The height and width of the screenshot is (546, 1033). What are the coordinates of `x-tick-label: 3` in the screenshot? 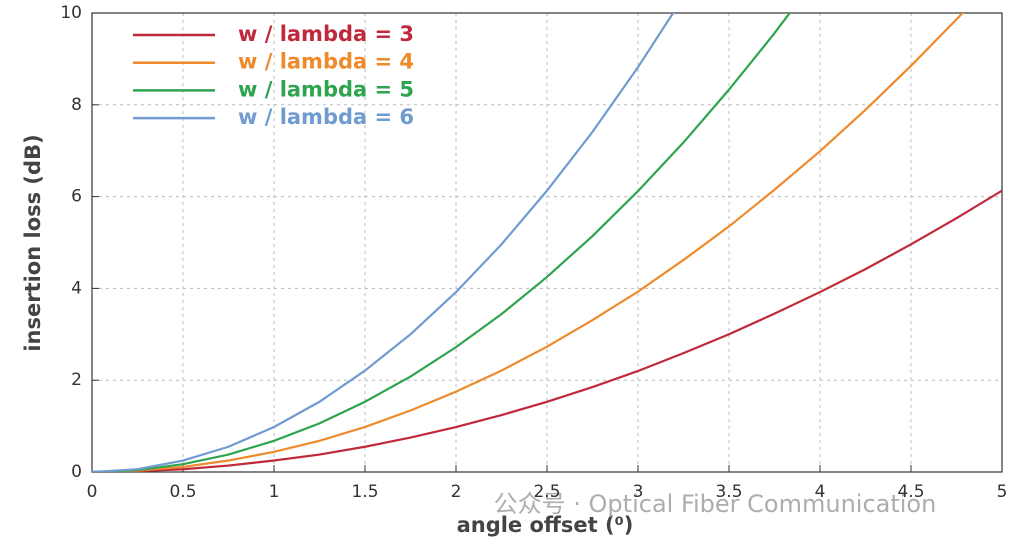 It's located at (638, 492).